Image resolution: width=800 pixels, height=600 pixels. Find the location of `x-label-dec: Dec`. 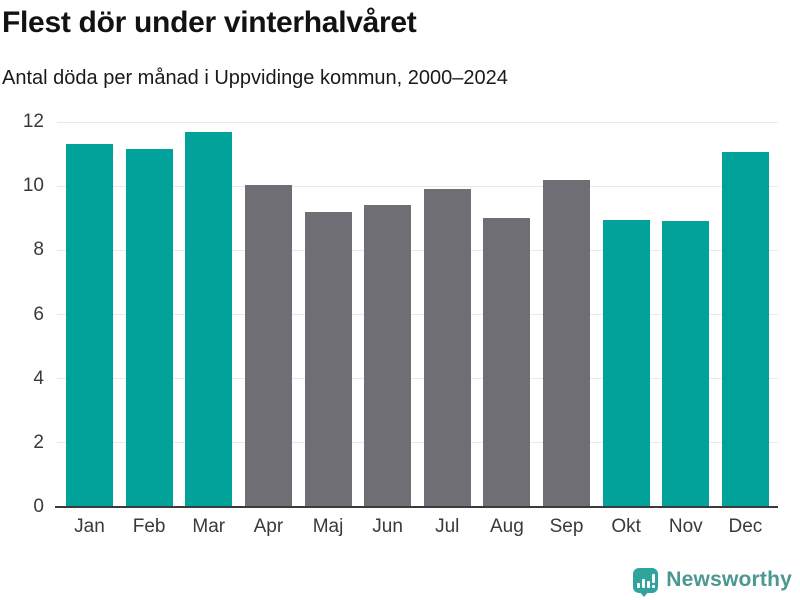

x-label-dec: Dec is located at coordinates (745, 526).